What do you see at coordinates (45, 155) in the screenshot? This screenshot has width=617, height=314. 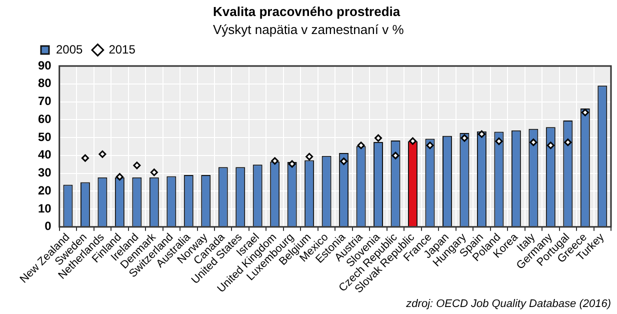 I see `y-tick-label: 40` at bounding box center [45, 155].